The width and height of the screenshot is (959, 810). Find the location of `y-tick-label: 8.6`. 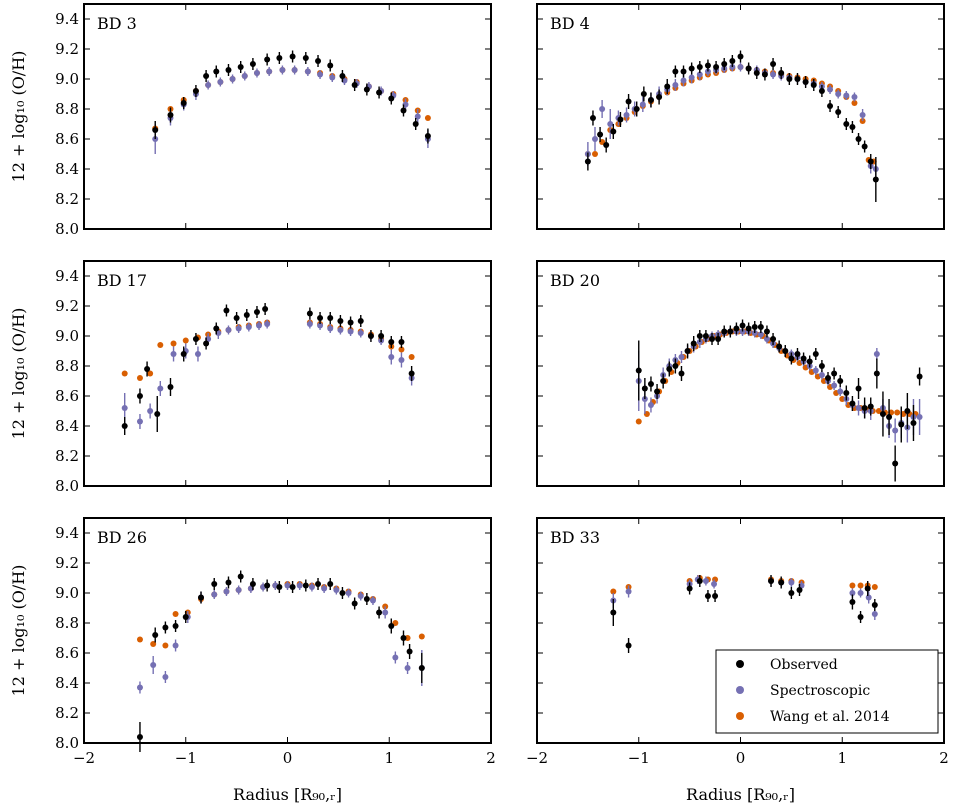

y-tick-label: 8.6 is located at coordinates (67, 396).